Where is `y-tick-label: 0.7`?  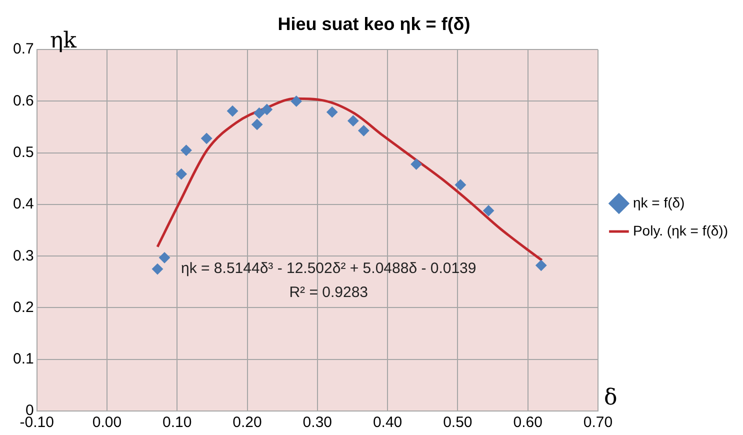
y-tick-label: 0.7 is located at coordinates (23, 49).